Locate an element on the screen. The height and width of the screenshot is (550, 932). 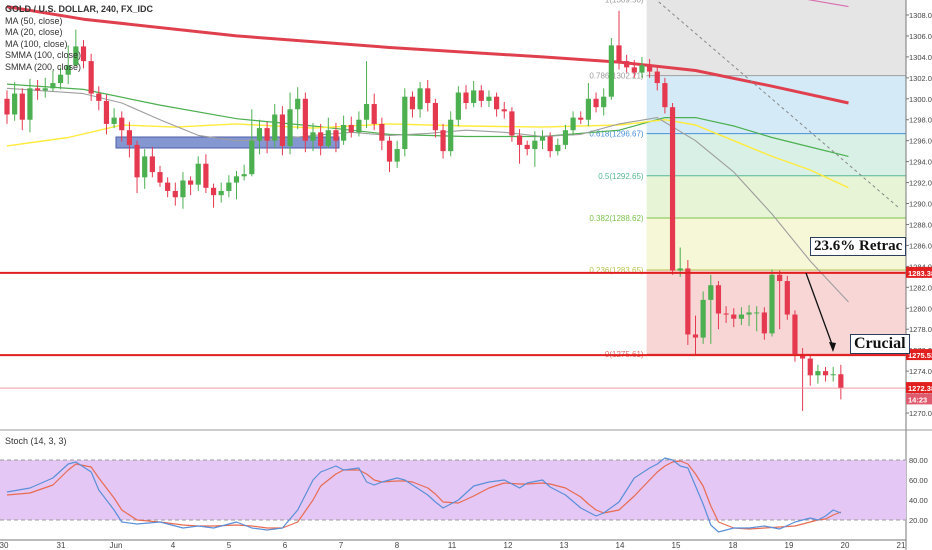
time-tick-label: 8 is located at coordinates (397, 545).